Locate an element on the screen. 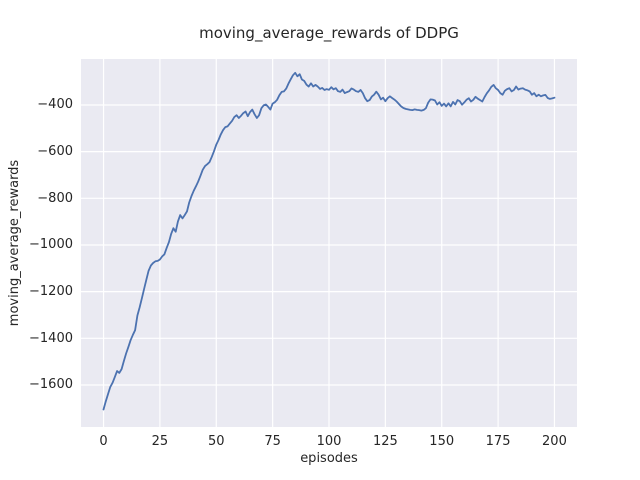 The width and height of the screenshot is (640, 480). x-tick-label: 75 is located at coordinates (272, 441).